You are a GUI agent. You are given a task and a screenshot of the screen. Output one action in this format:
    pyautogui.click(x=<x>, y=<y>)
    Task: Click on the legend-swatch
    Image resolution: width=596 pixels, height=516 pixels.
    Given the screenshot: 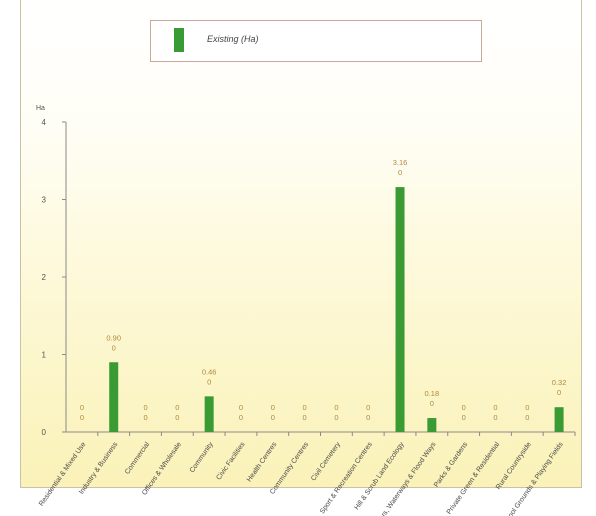 What is the action you would take?
    pyautogui.click(x=179, y=40)
    